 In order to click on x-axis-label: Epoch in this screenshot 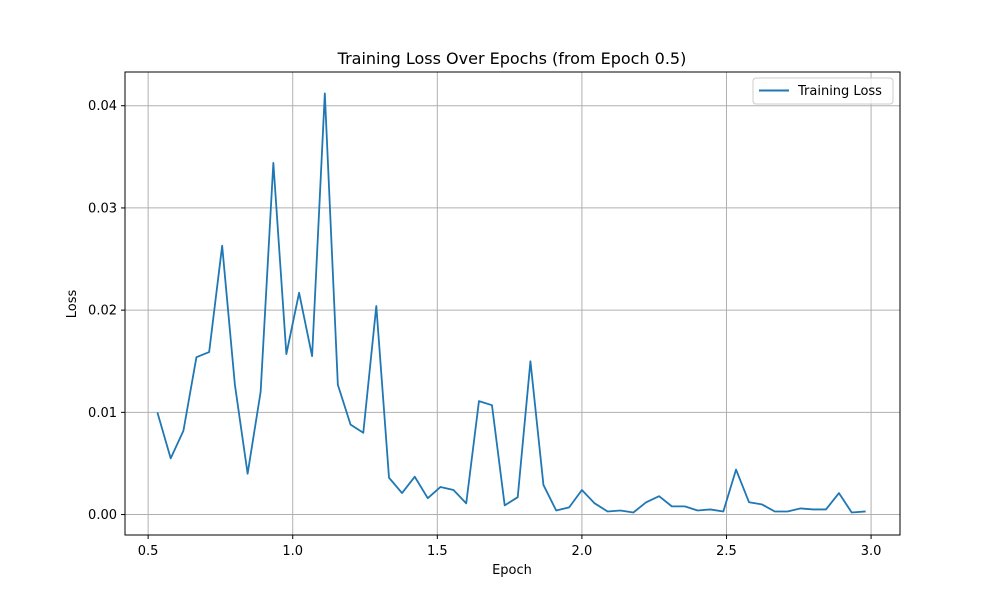, I will do `click(512, 570)`.